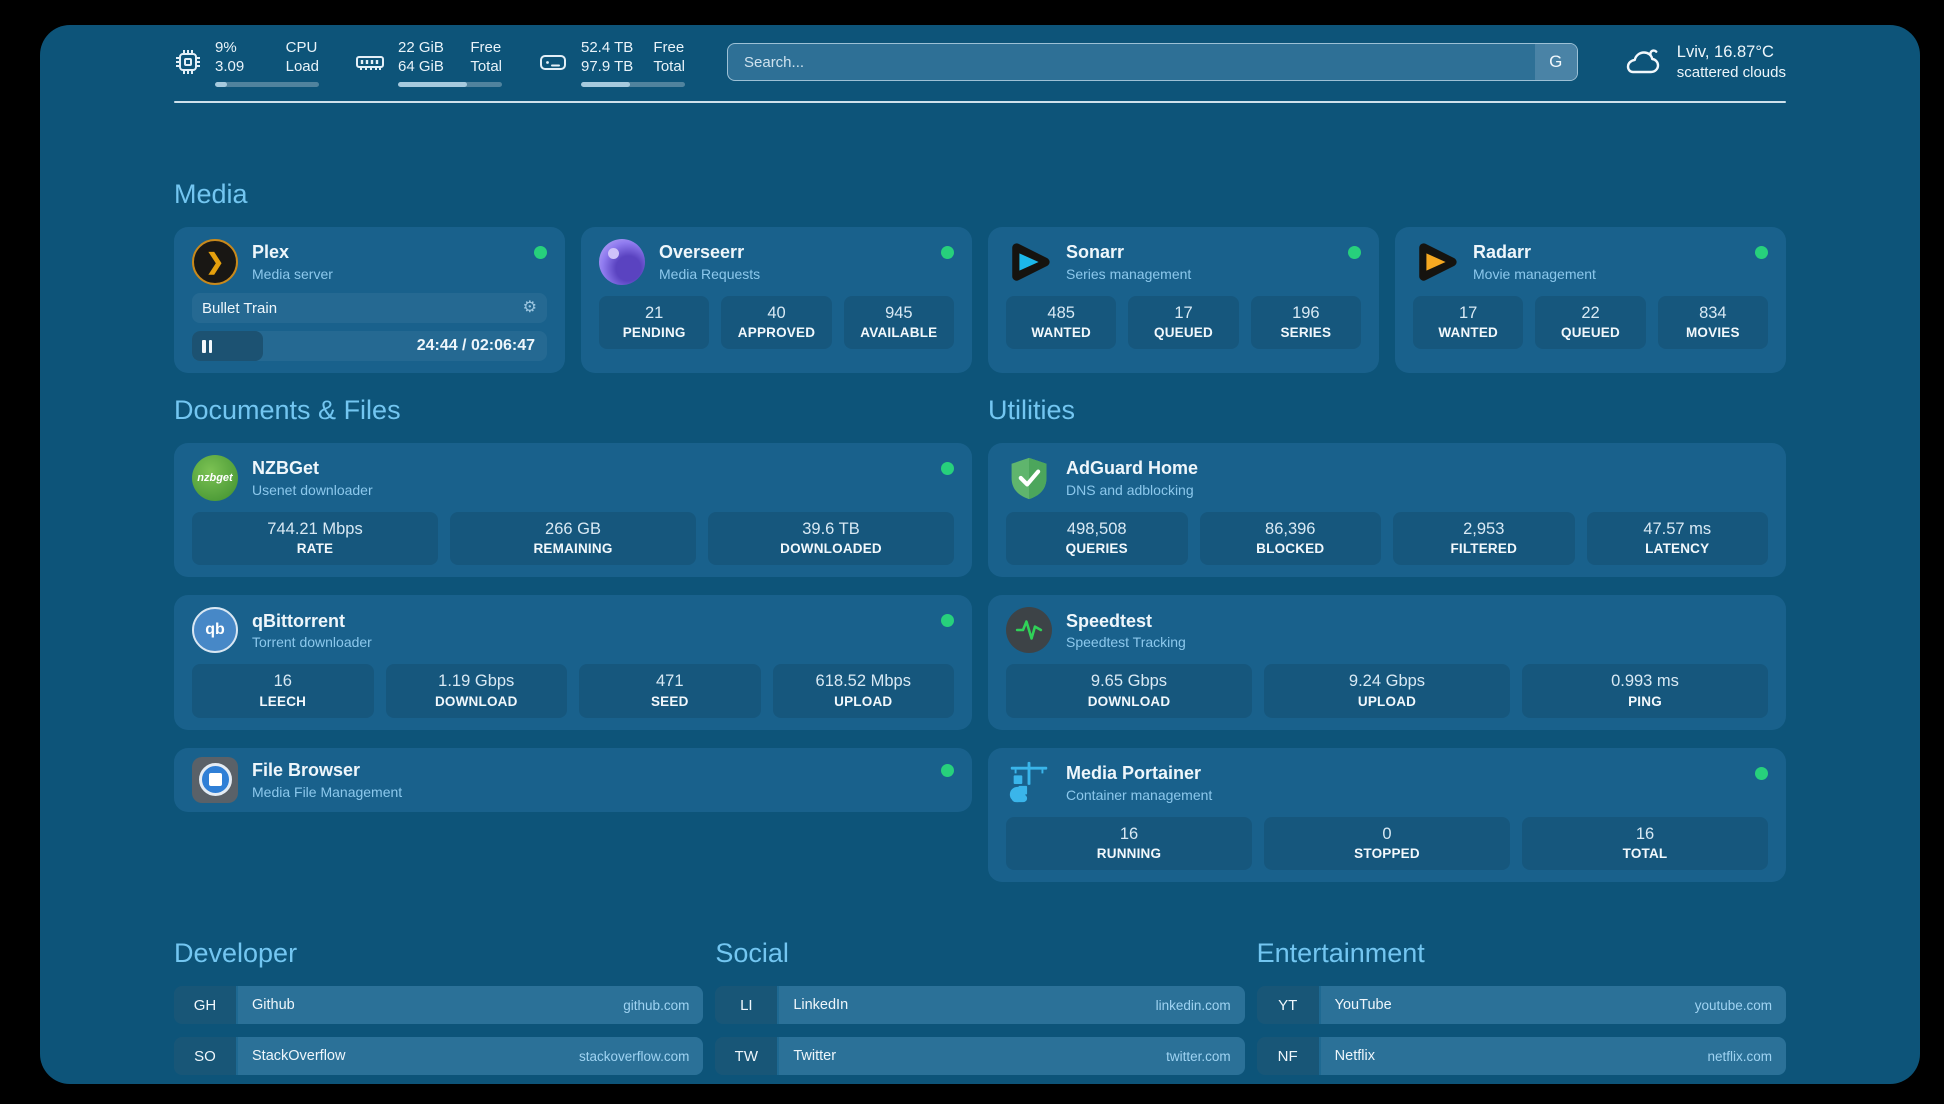 The width and height of the screenshot is (1944, 1104). I want to click on media-grid: ❯ Plex Media server Bullet Train ⚙, so click(980, 300).